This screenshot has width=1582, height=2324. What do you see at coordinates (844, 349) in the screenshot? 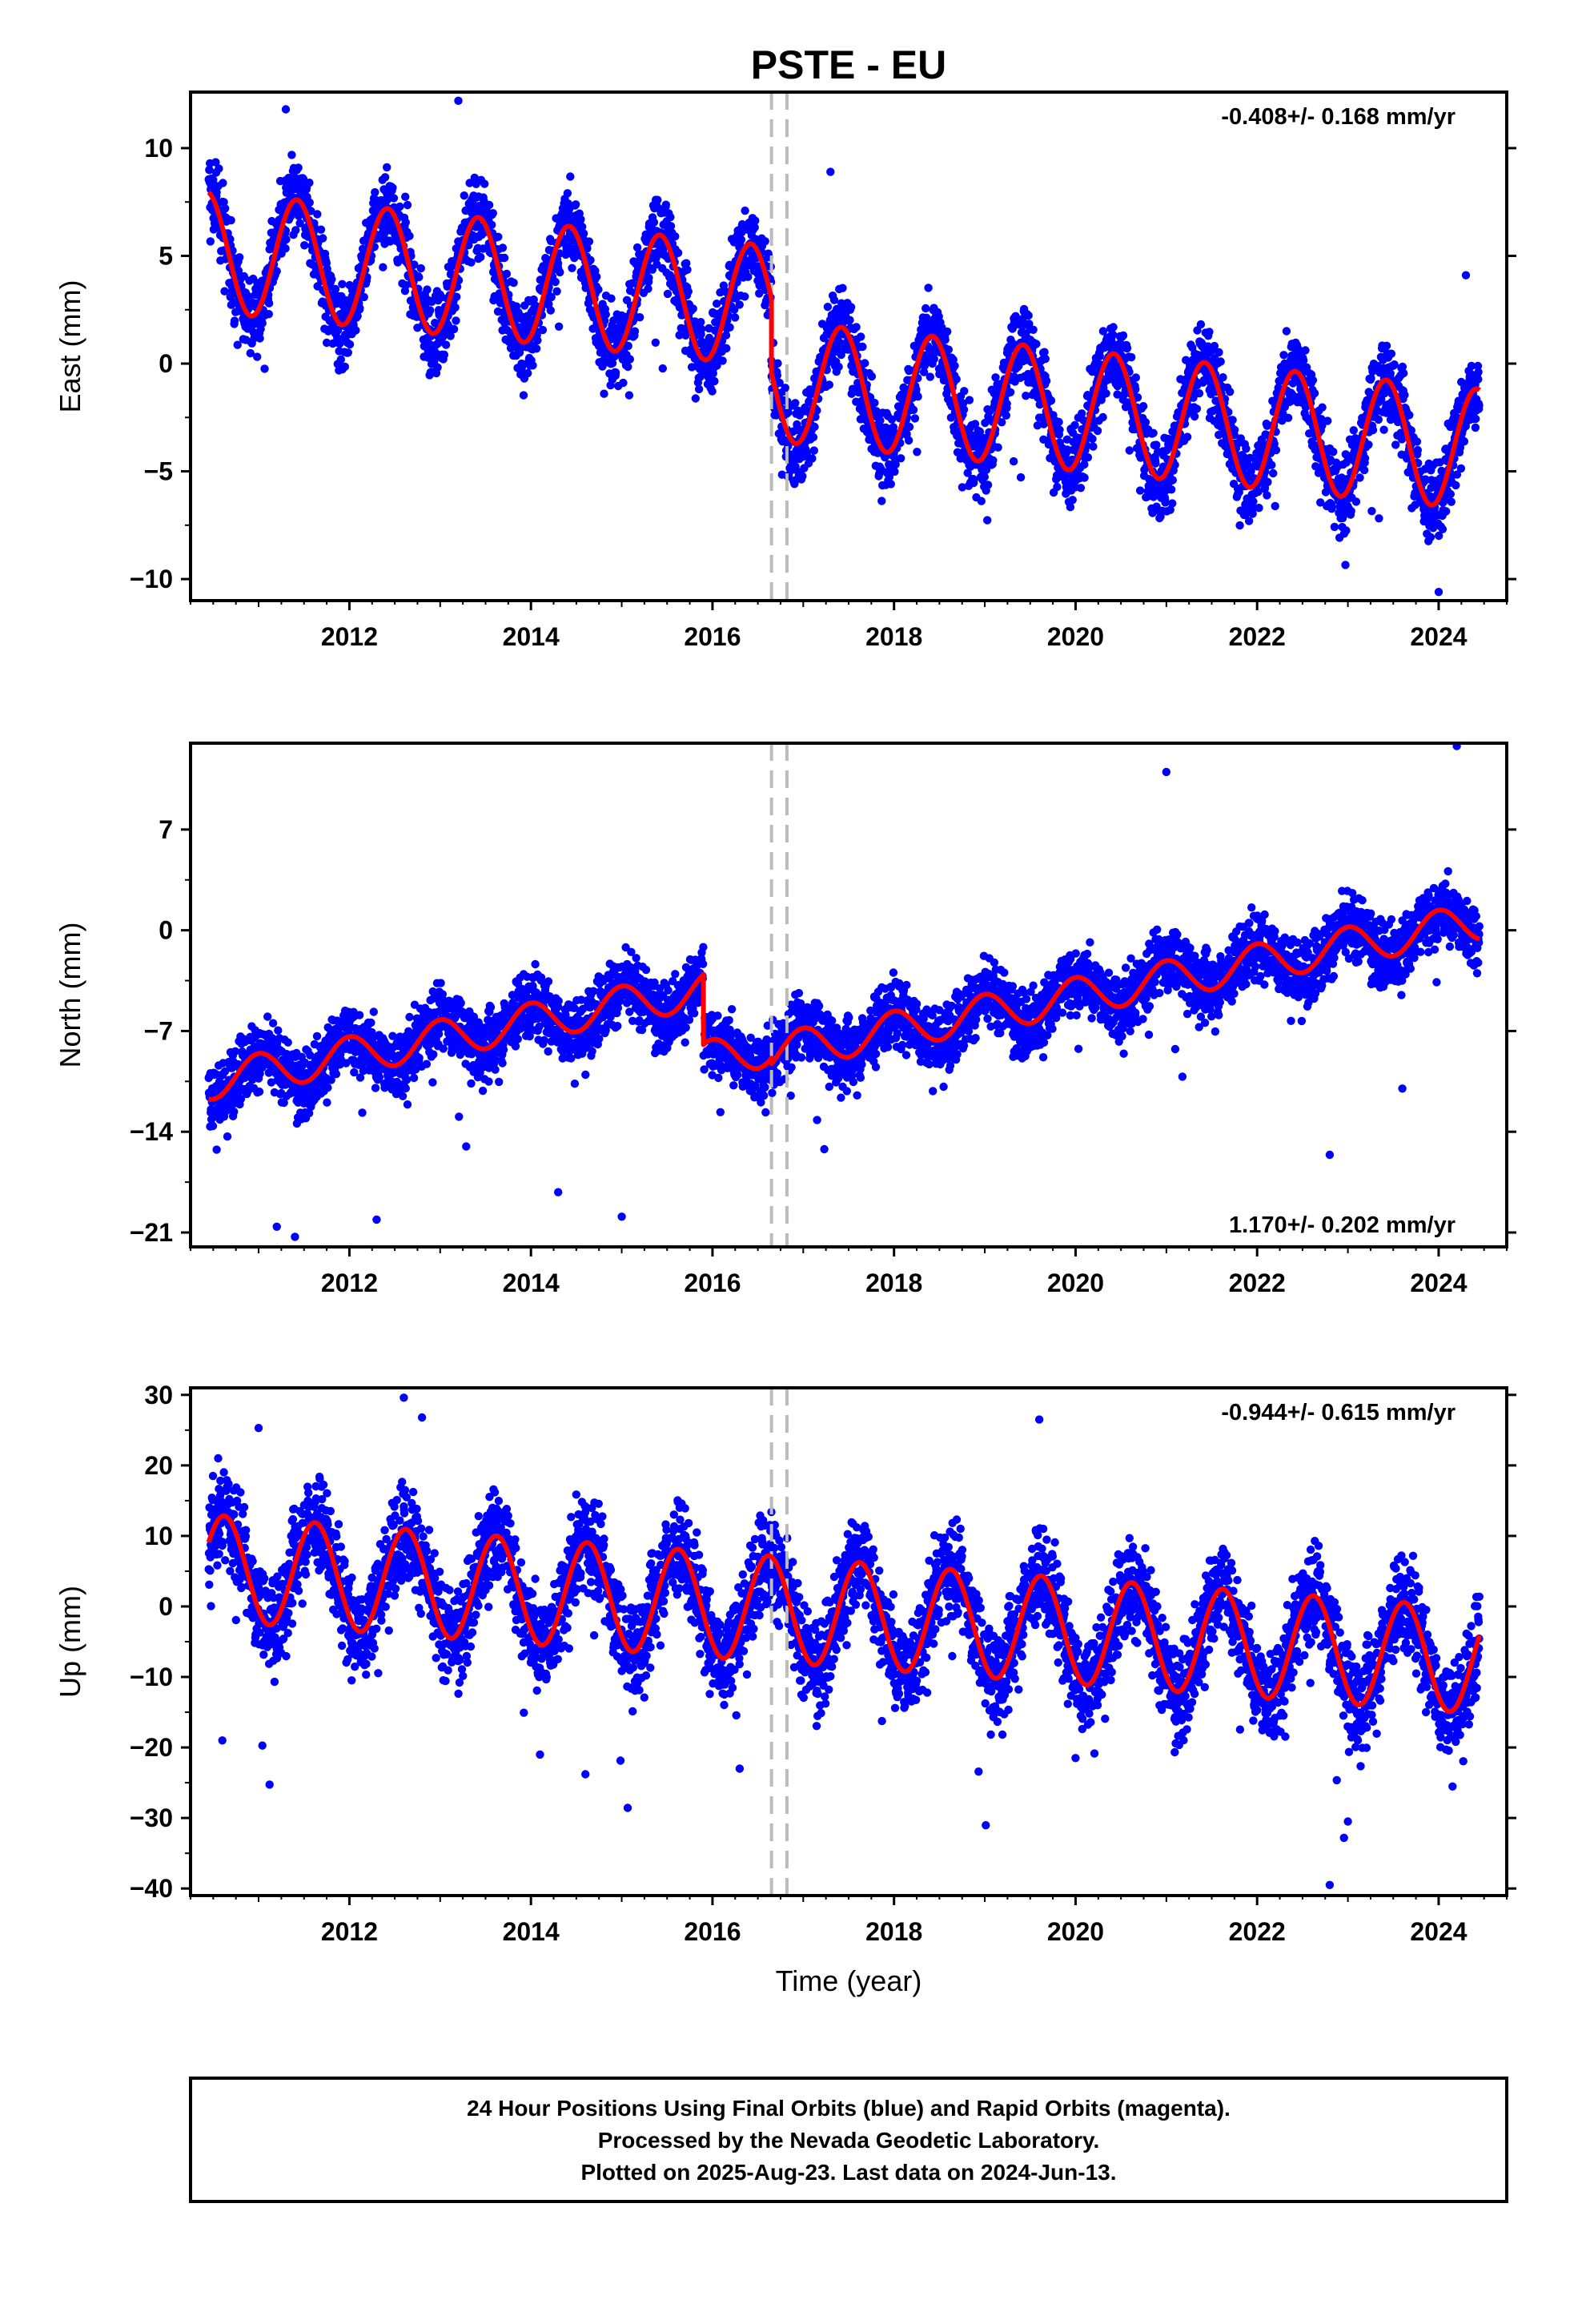
I see `model-curve-east` at bounding box center [844, 349].